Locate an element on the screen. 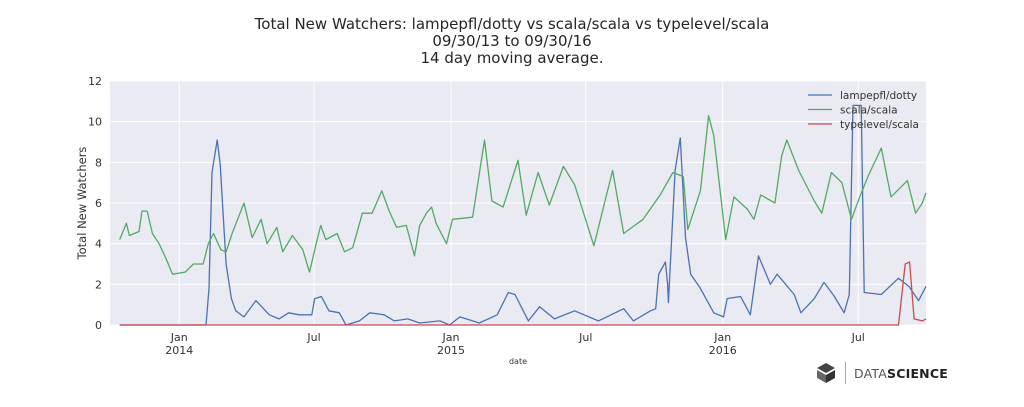 This screenshot has height=407, width=1024. x-tick-year-label: 2015 is located at coordinates (451, 350).